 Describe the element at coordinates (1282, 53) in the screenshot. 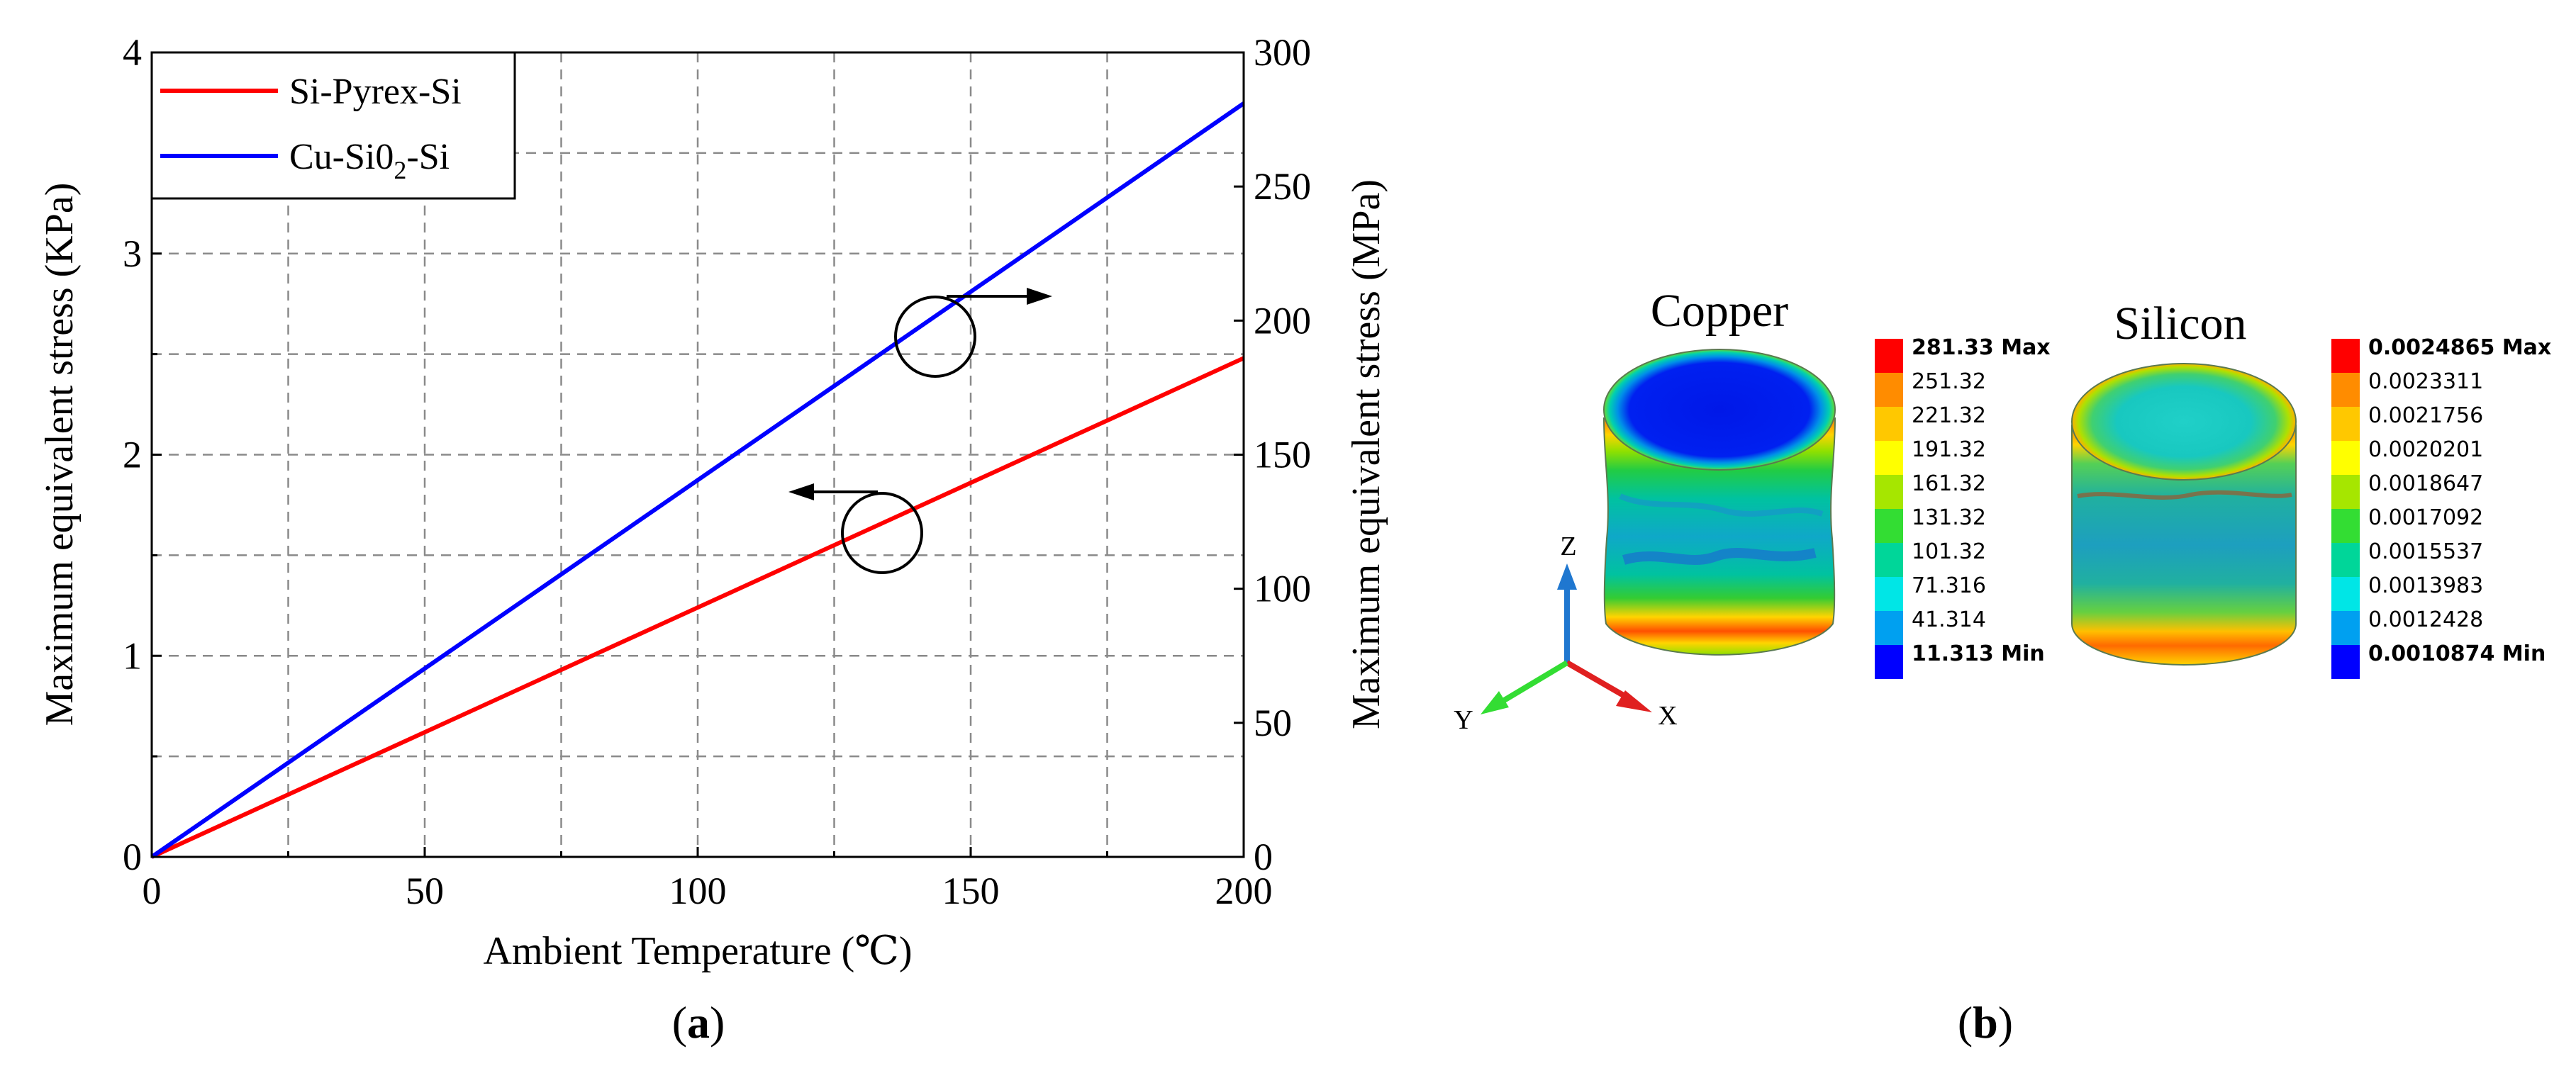

I see `right-tick-label: 300` at that location.